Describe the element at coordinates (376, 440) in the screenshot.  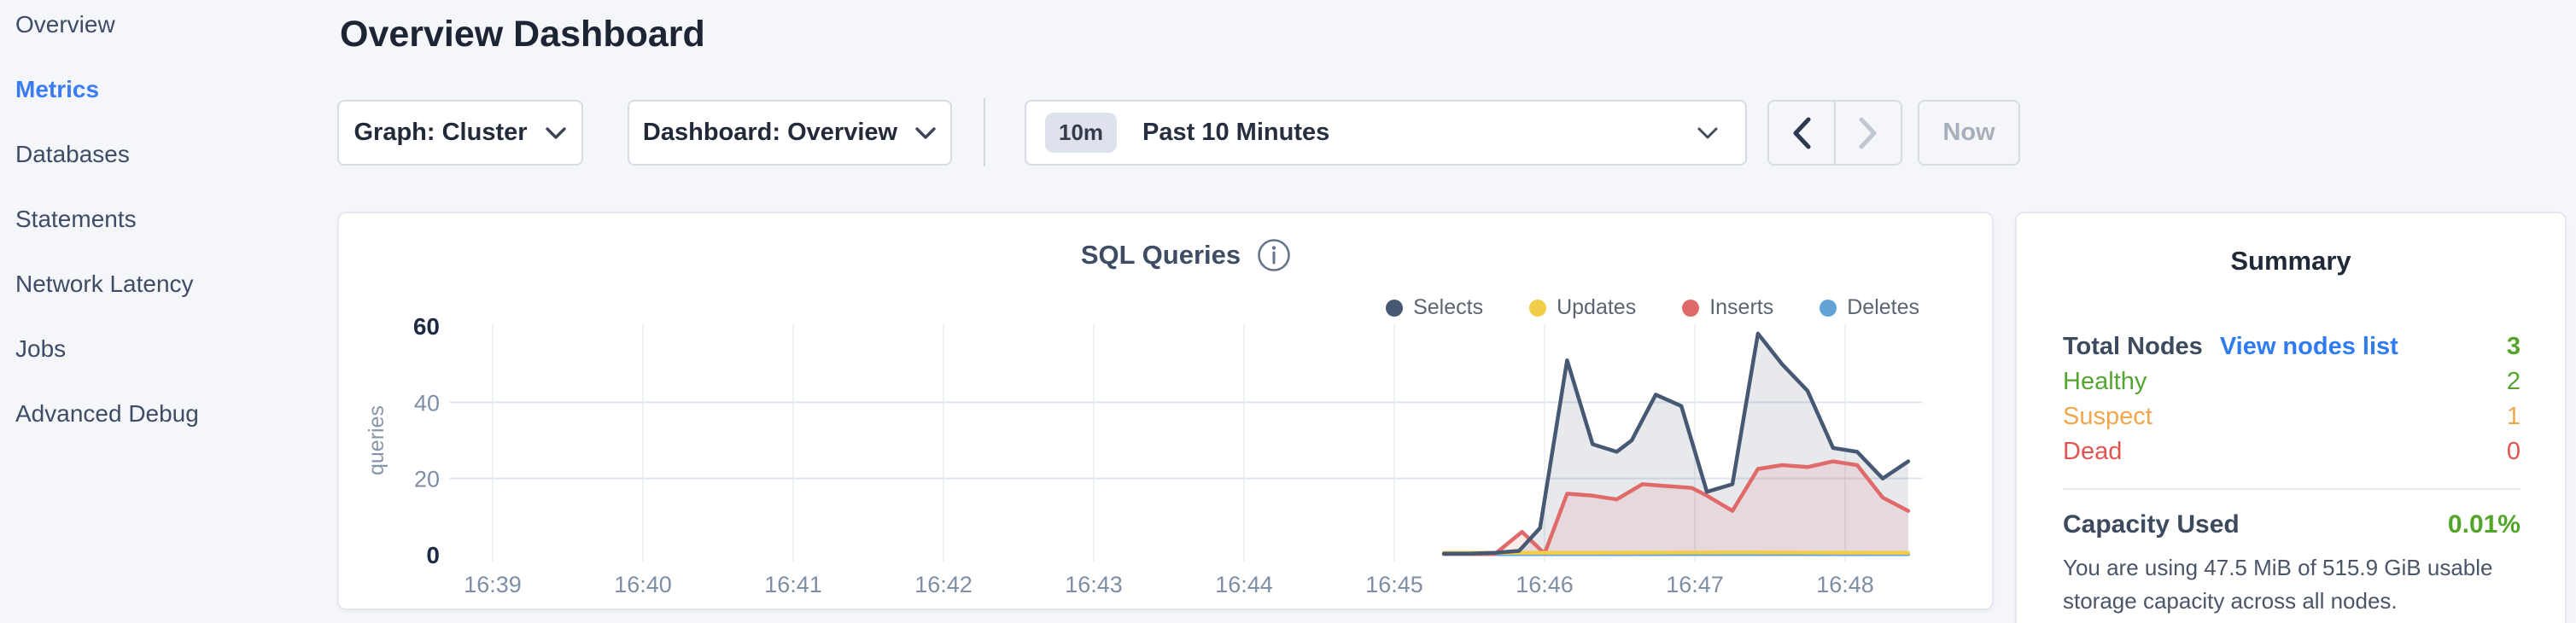
I see `y-axis-unit-label: queries` at that location.